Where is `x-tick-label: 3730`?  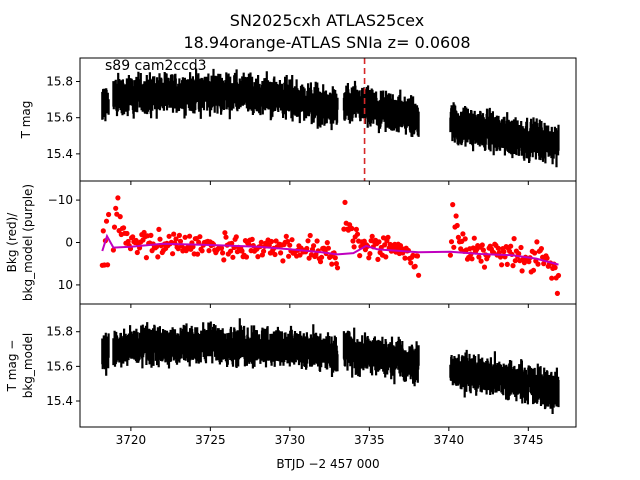
x-tick-label: 3730 is located at coordinates (290, 440).